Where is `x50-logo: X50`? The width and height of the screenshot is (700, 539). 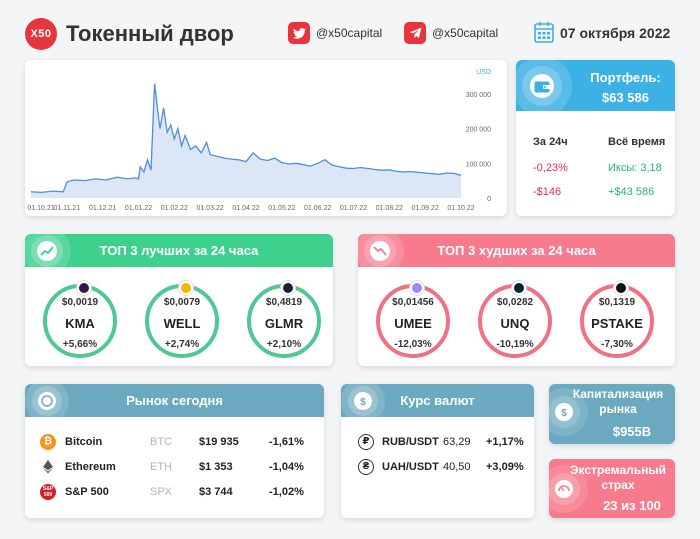 x50-logo: X50 is located at coordinates (41, 34).